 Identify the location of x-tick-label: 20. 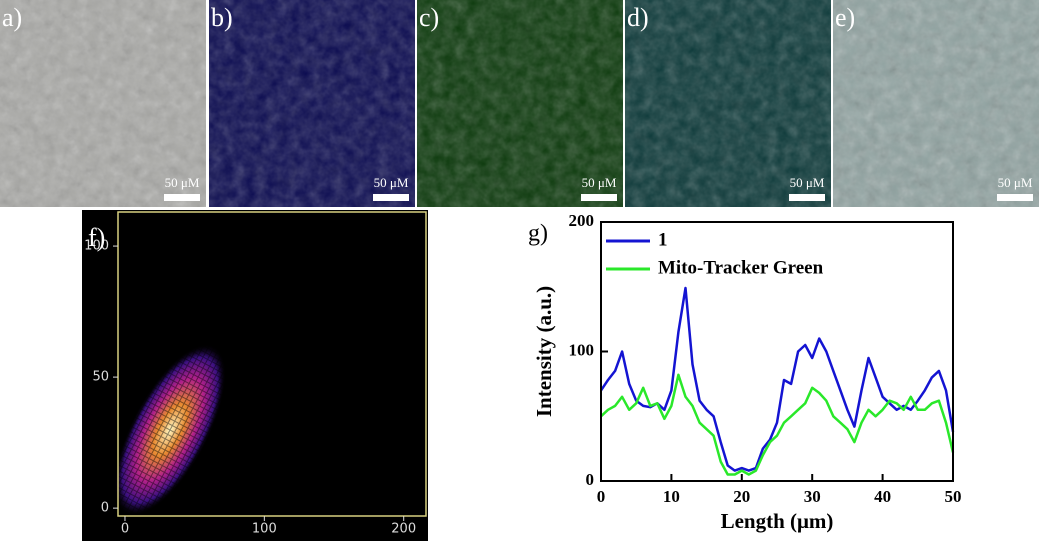
(741, 496).